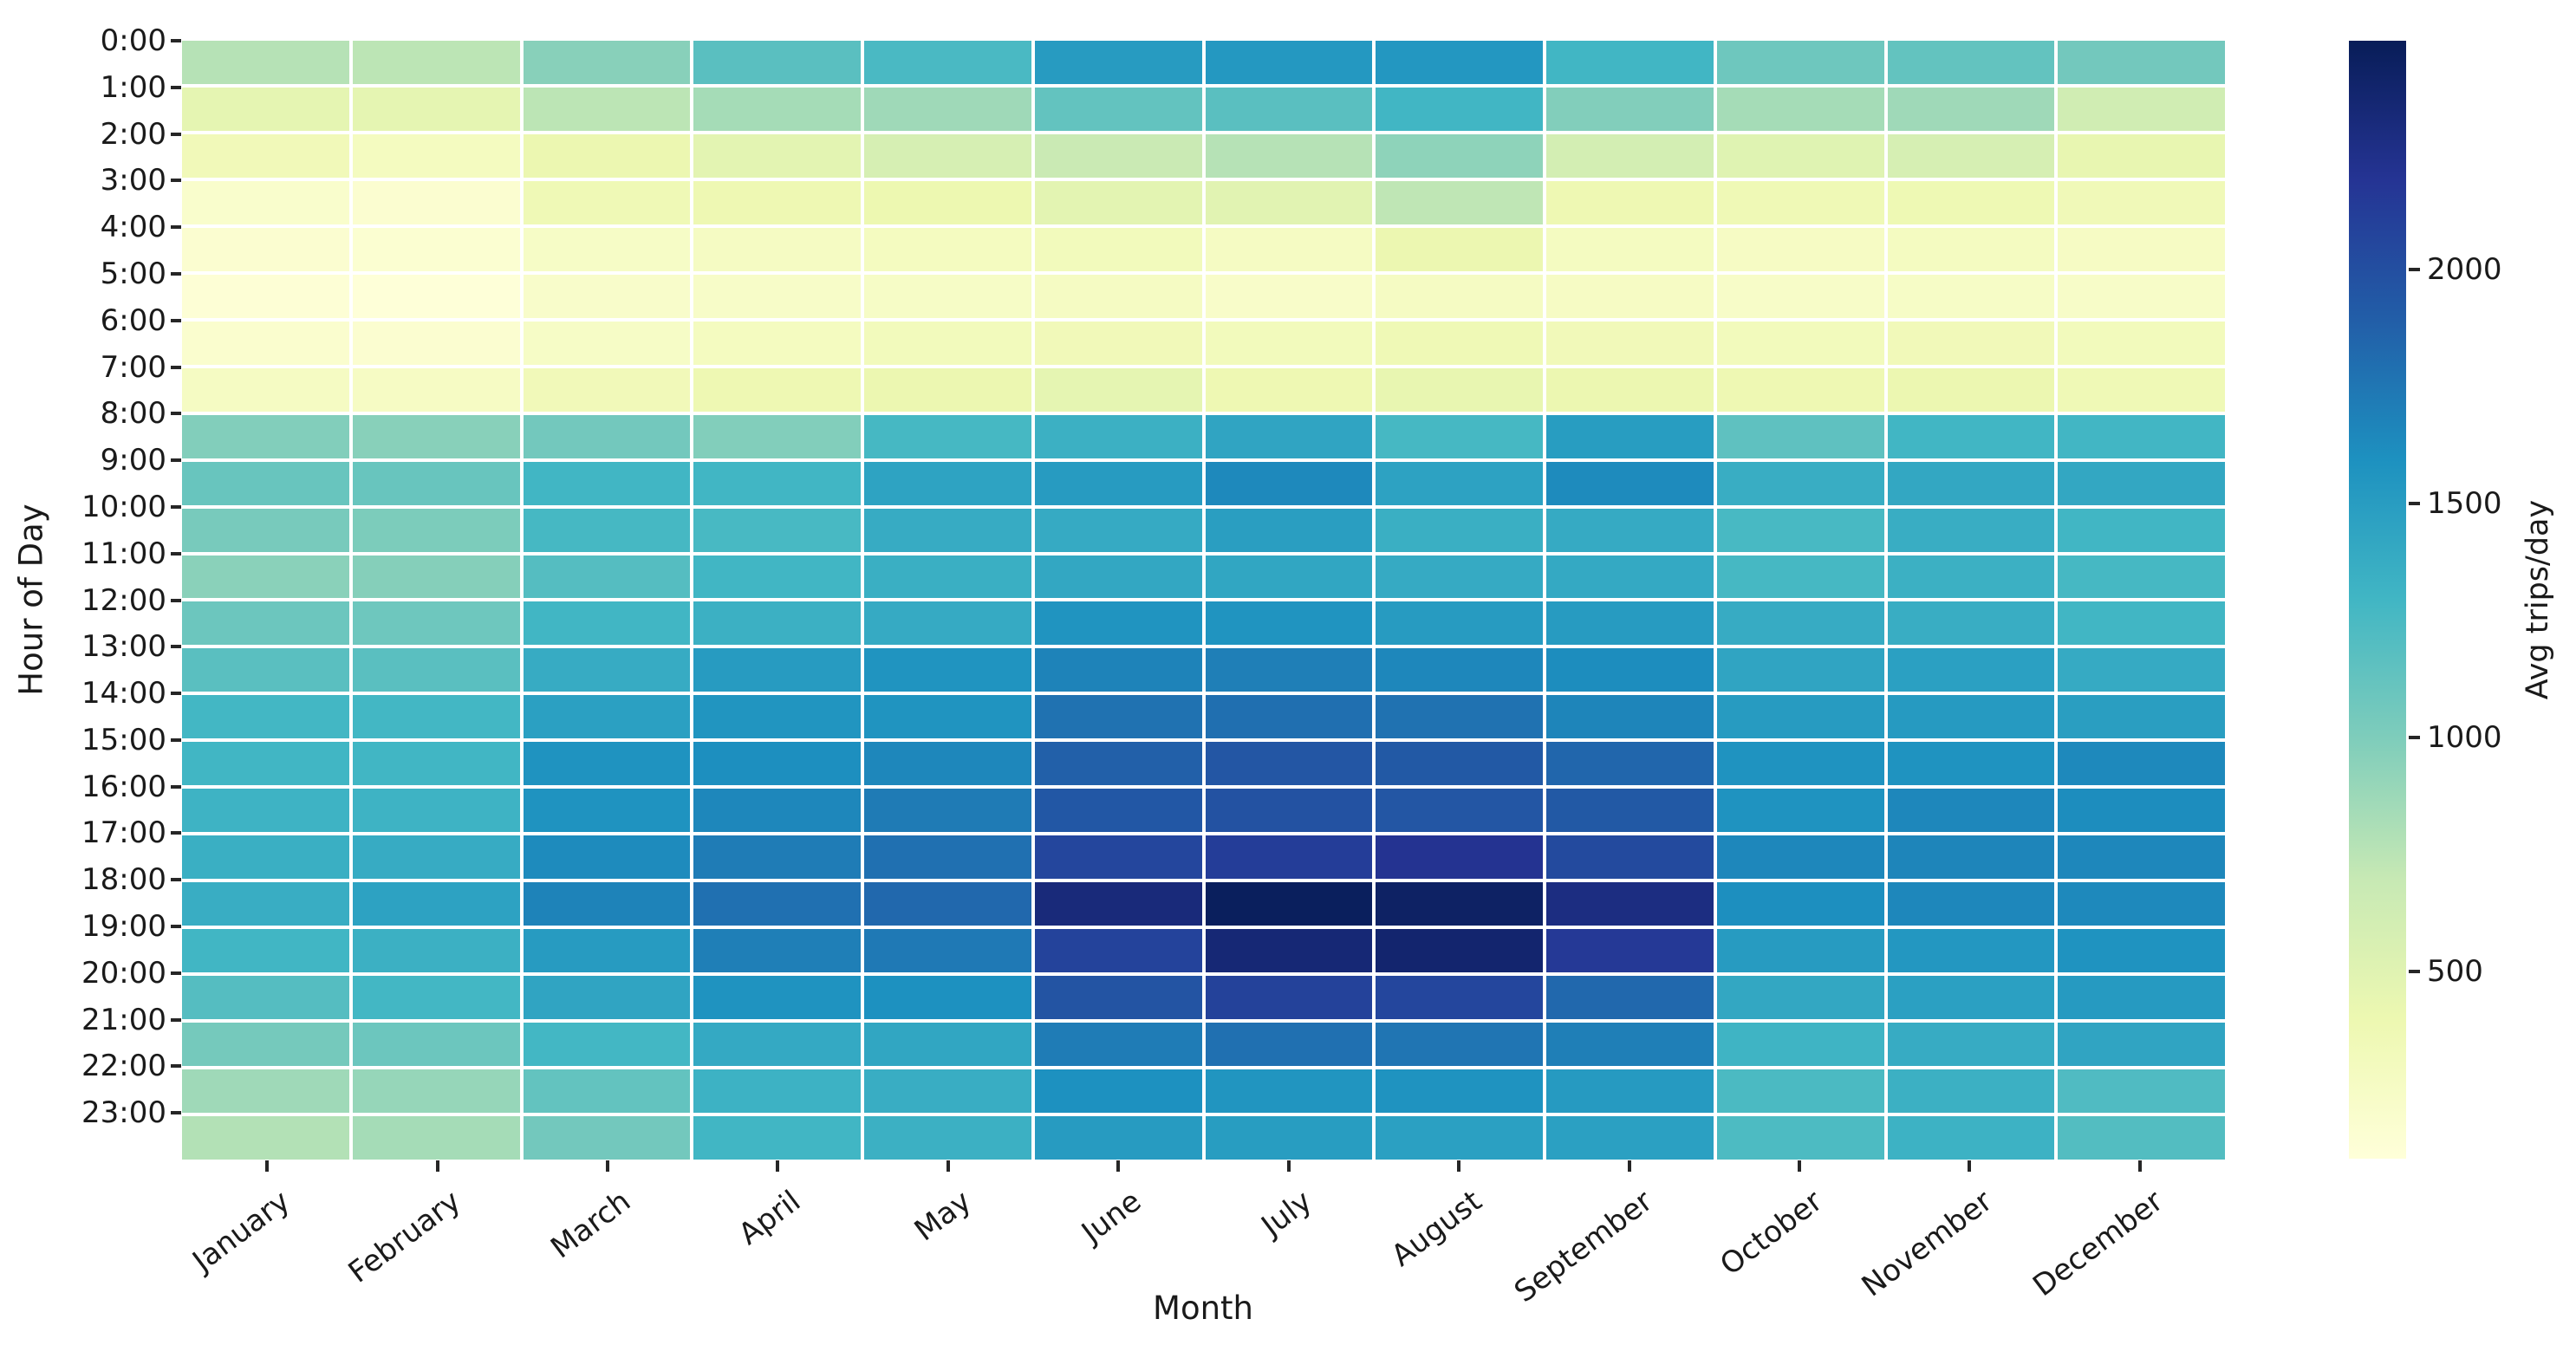 The width and height of the screenshot is (2576, 1358). What do you see at coordinates (133, 460) in the screenshot?
I see `y-tick-label: 9:00` at bounding box center [133, 460].